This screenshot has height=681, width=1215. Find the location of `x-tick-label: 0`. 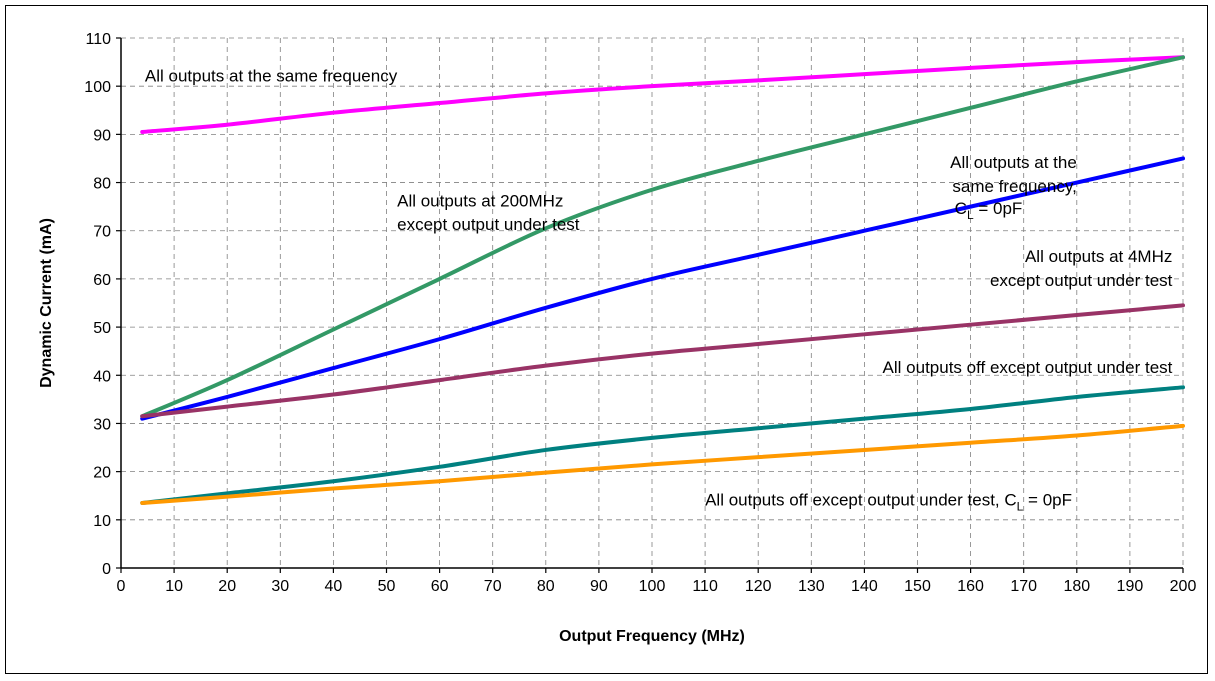

x-tick-label: 0 is located at coordinates (121, 586).